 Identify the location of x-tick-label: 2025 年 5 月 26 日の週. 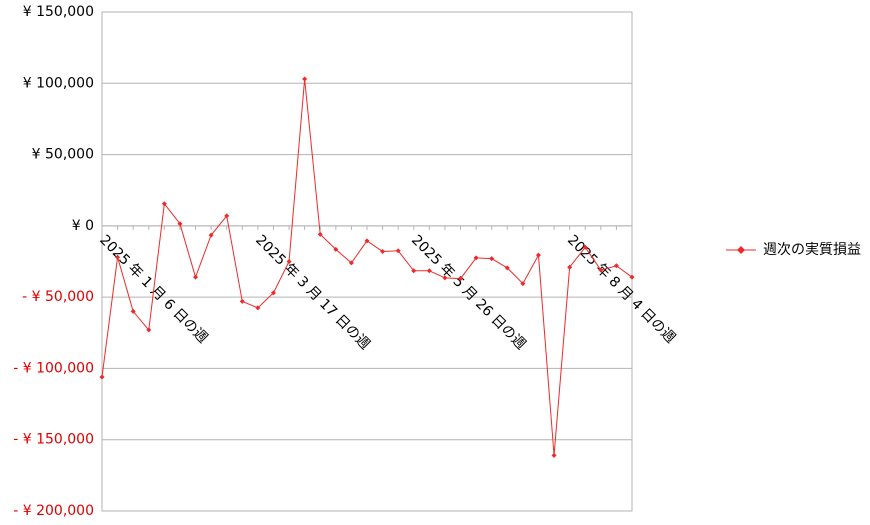
(468, 292).